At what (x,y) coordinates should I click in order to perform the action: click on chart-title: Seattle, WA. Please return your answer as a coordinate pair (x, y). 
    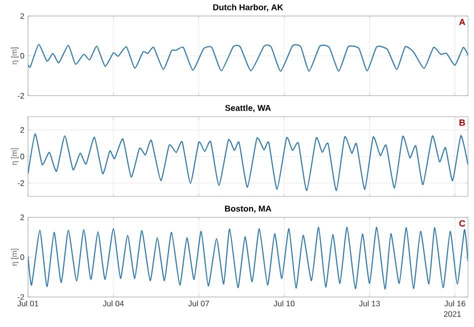
    Looking at the image, I should click on (248, 108).